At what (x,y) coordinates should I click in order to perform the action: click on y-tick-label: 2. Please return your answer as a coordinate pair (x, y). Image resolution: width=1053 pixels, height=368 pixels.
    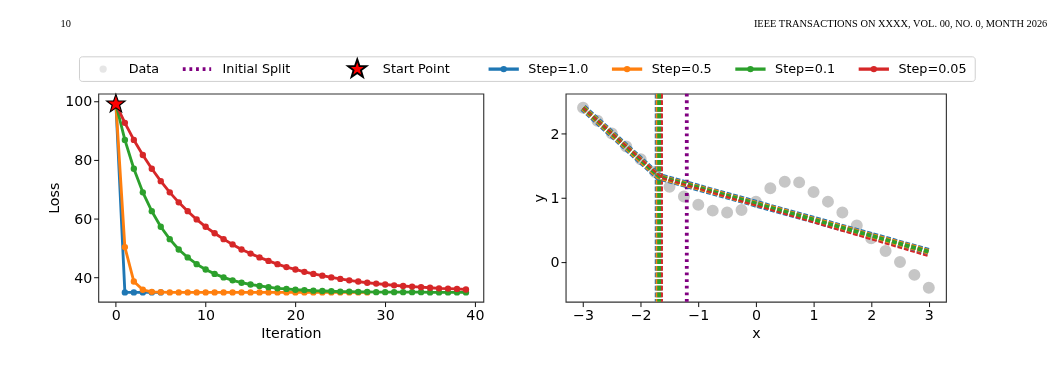
    Looking at the image, I should click on (555, 133).